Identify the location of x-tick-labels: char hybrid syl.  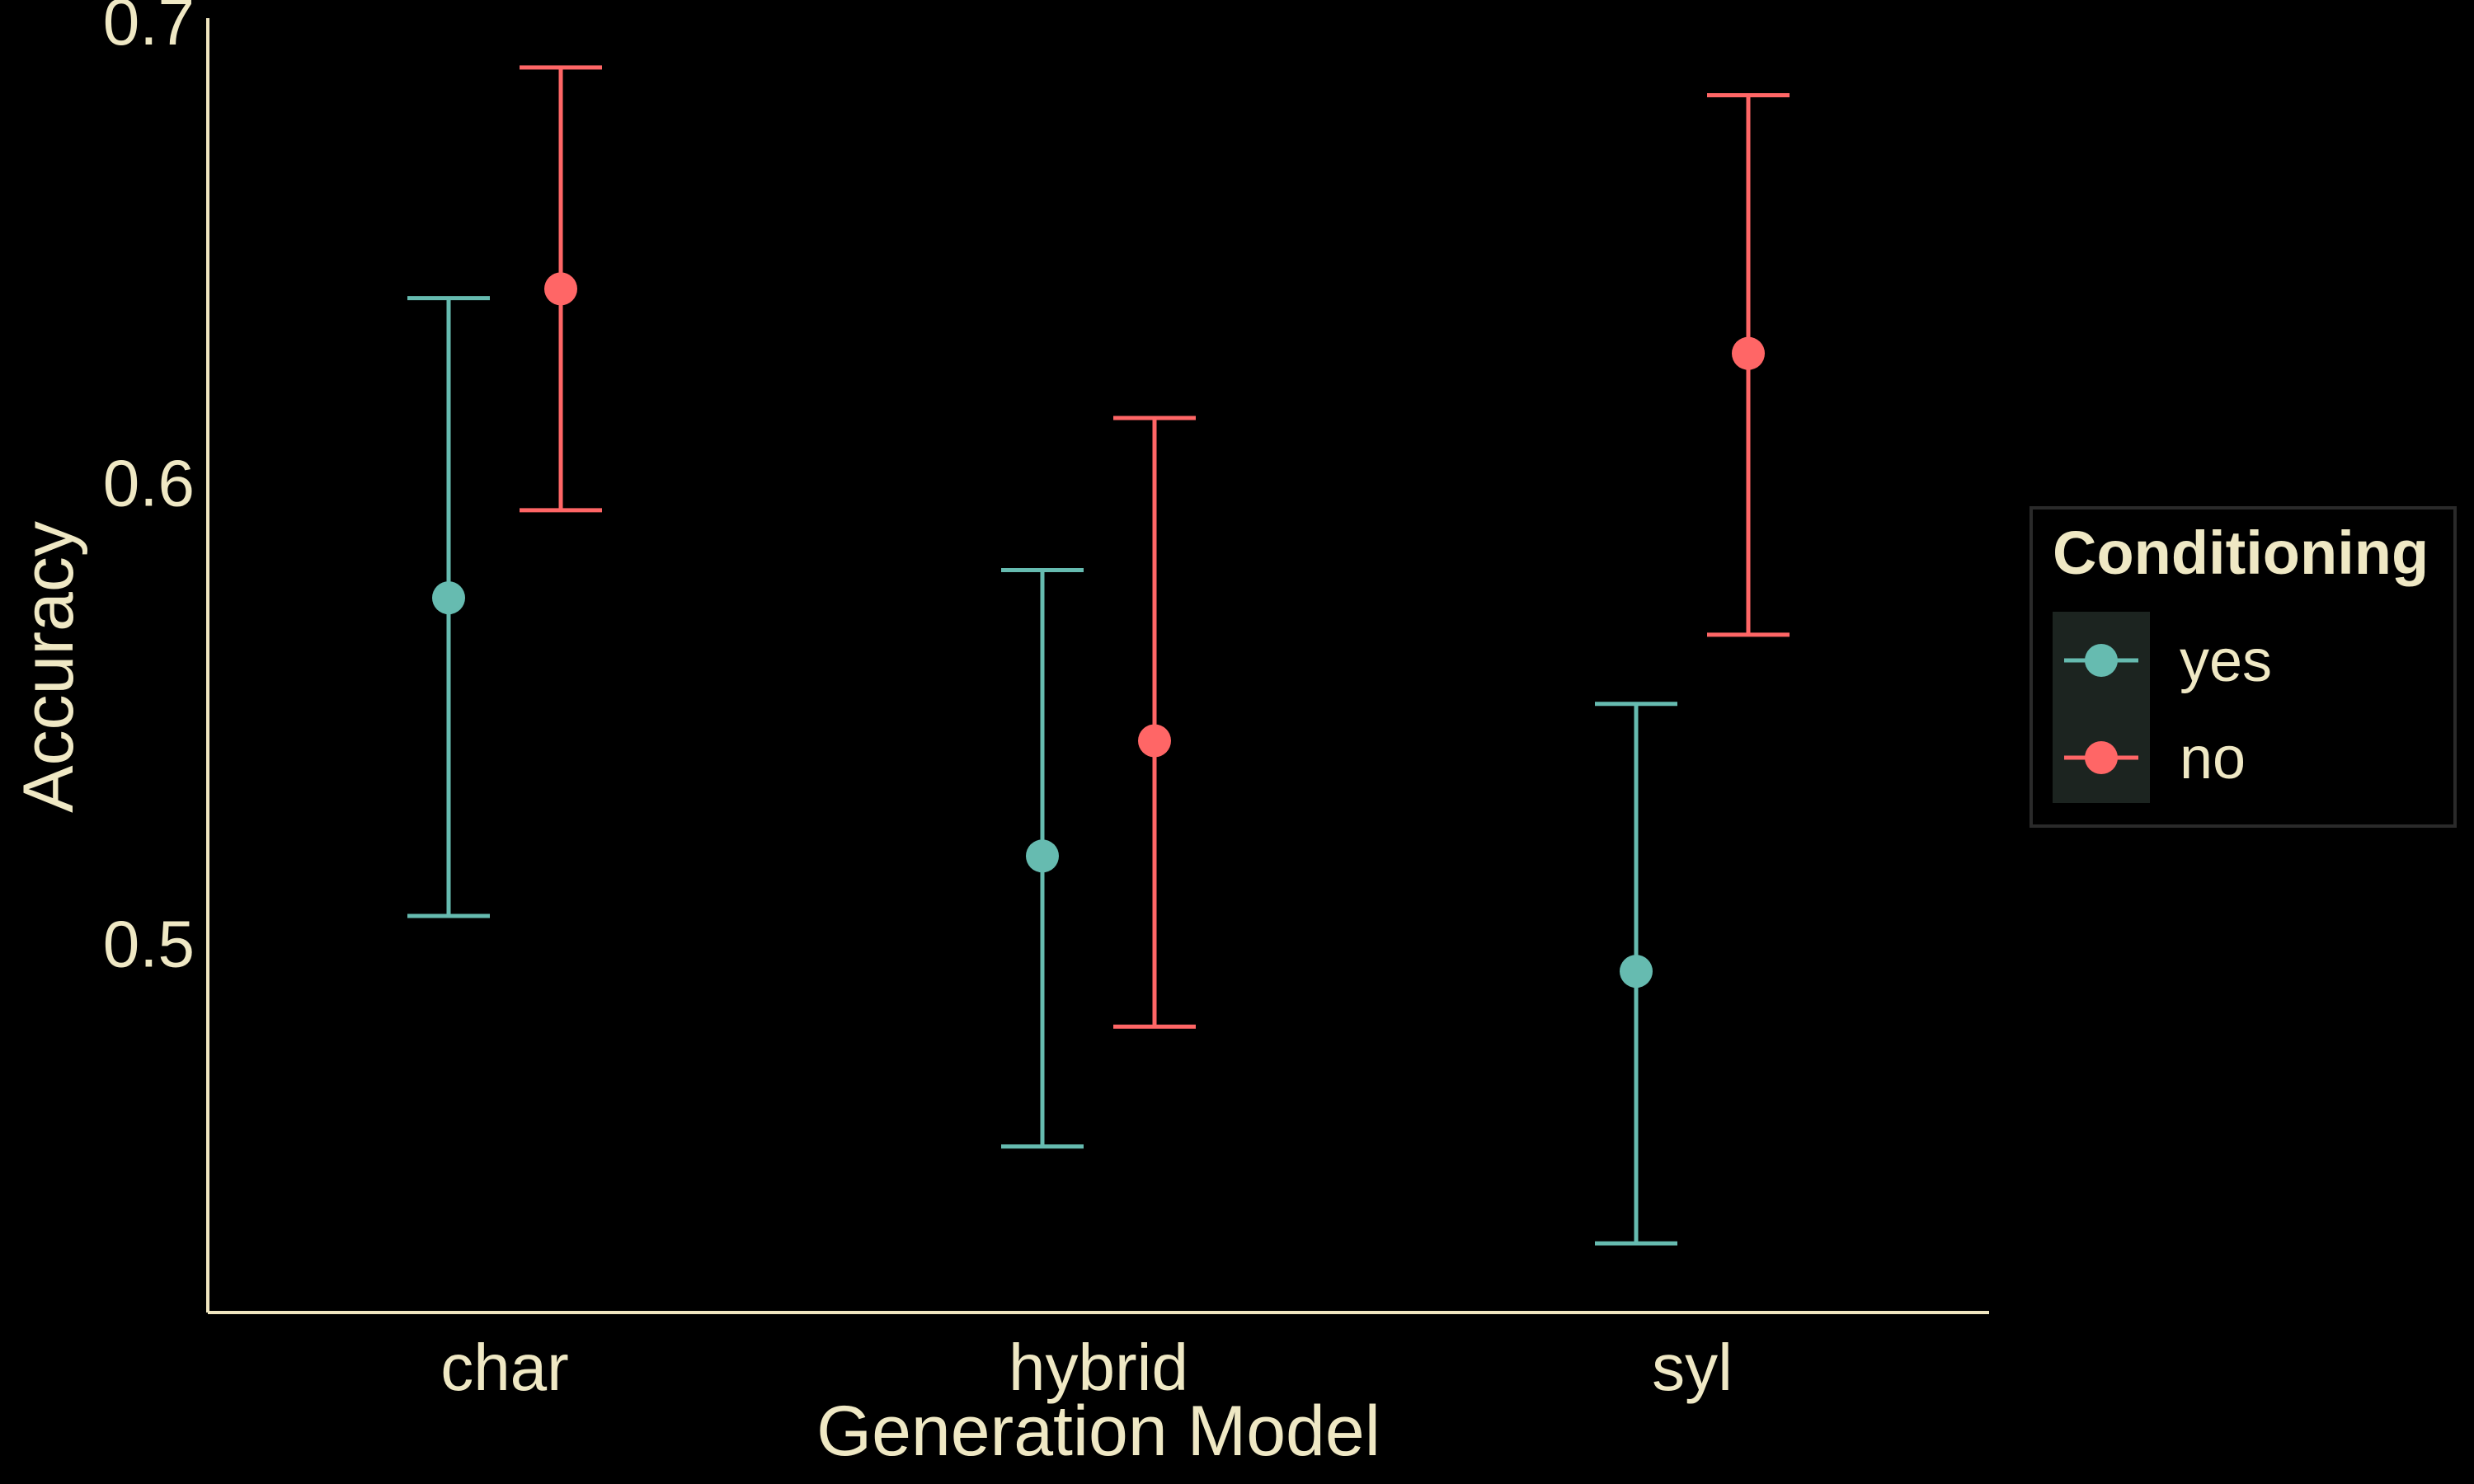
(1086, 1367).